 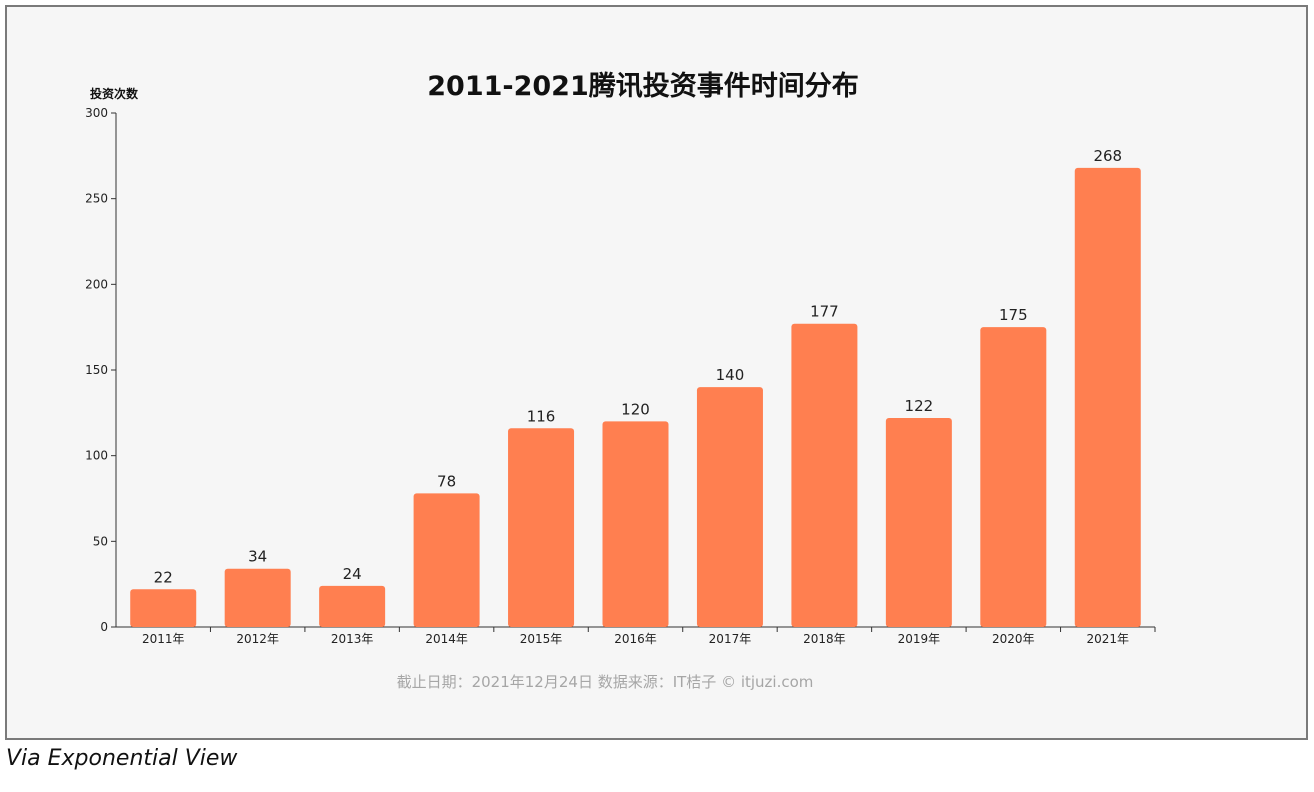 I want to click on y-tick-label: 100, so click(x=96, y=456).